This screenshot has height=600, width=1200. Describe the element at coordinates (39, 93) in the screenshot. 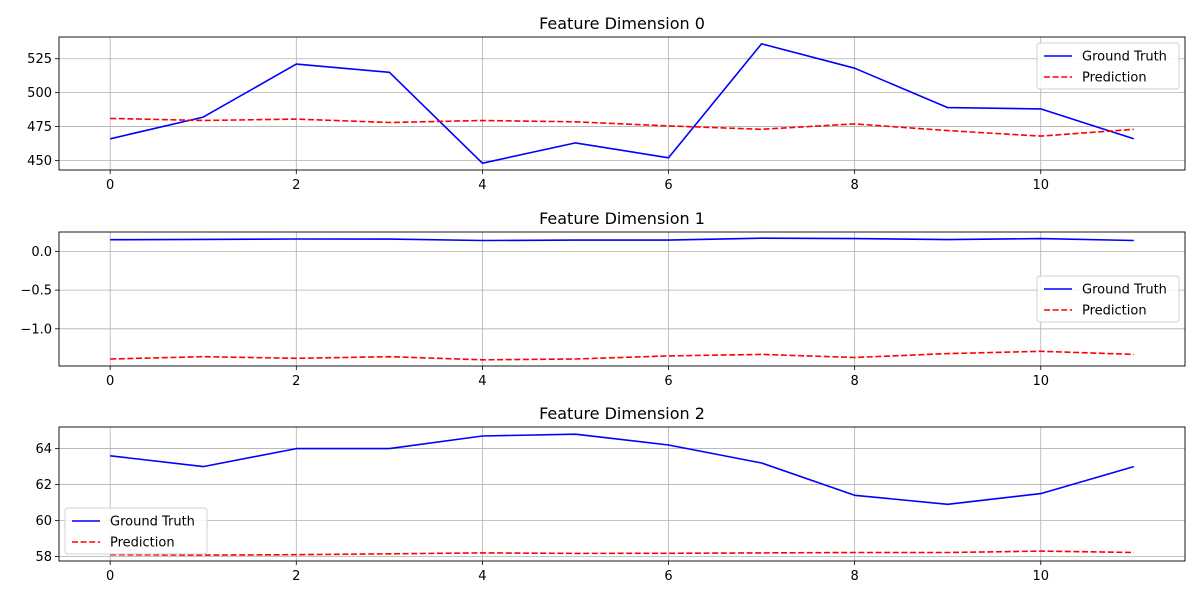

I see `y-tick-label: 500` at that location.